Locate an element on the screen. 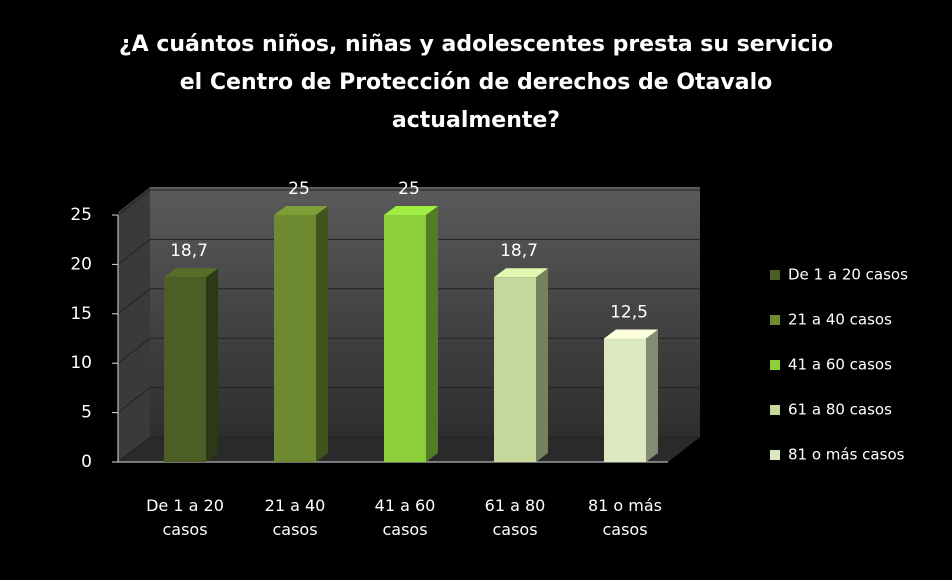  y-tick-label: 15 is located at coordinates (81, 314).